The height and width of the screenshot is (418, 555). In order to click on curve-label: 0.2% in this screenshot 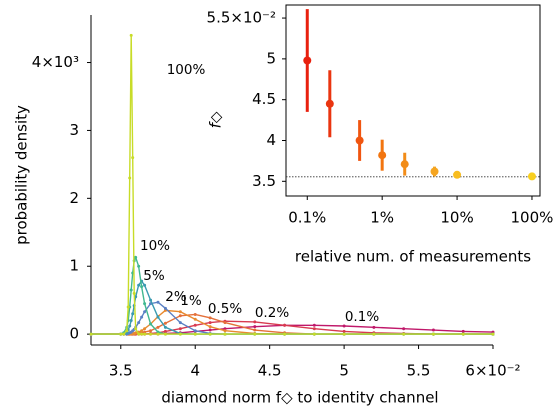, I will do `click(272, 313)`.